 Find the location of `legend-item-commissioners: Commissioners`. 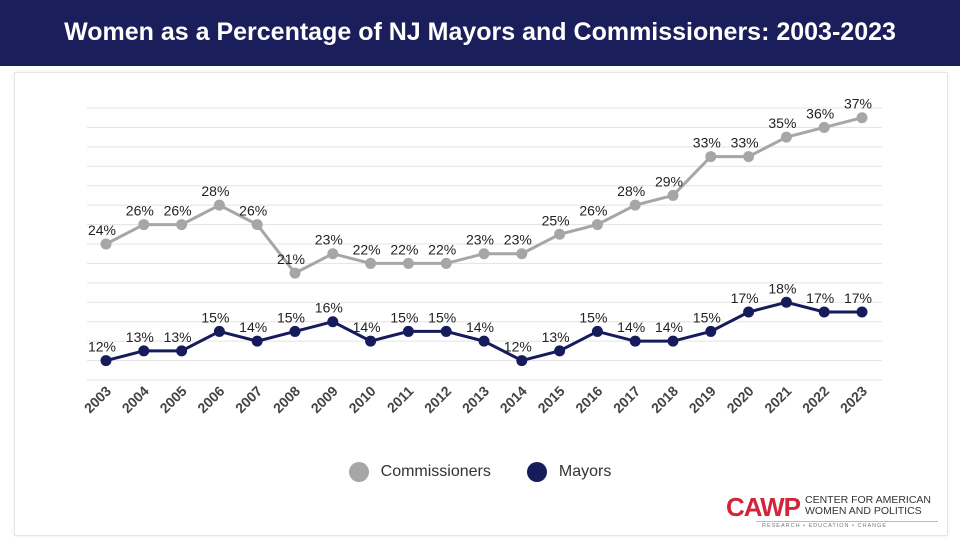

legend-item-commissioners: Commissioners is located at coordinates (419, 472).